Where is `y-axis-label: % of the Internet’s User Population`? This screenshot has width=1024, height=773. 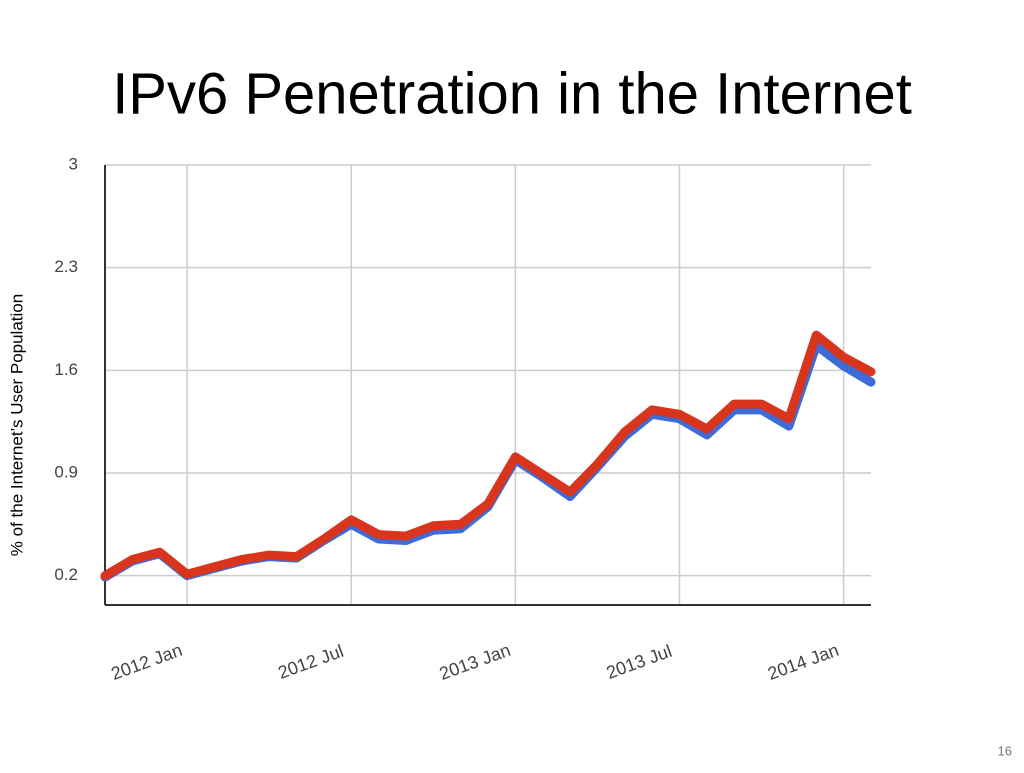 y-axis-label: % of the Internet’s User Population is located at coordinates (16, 425).